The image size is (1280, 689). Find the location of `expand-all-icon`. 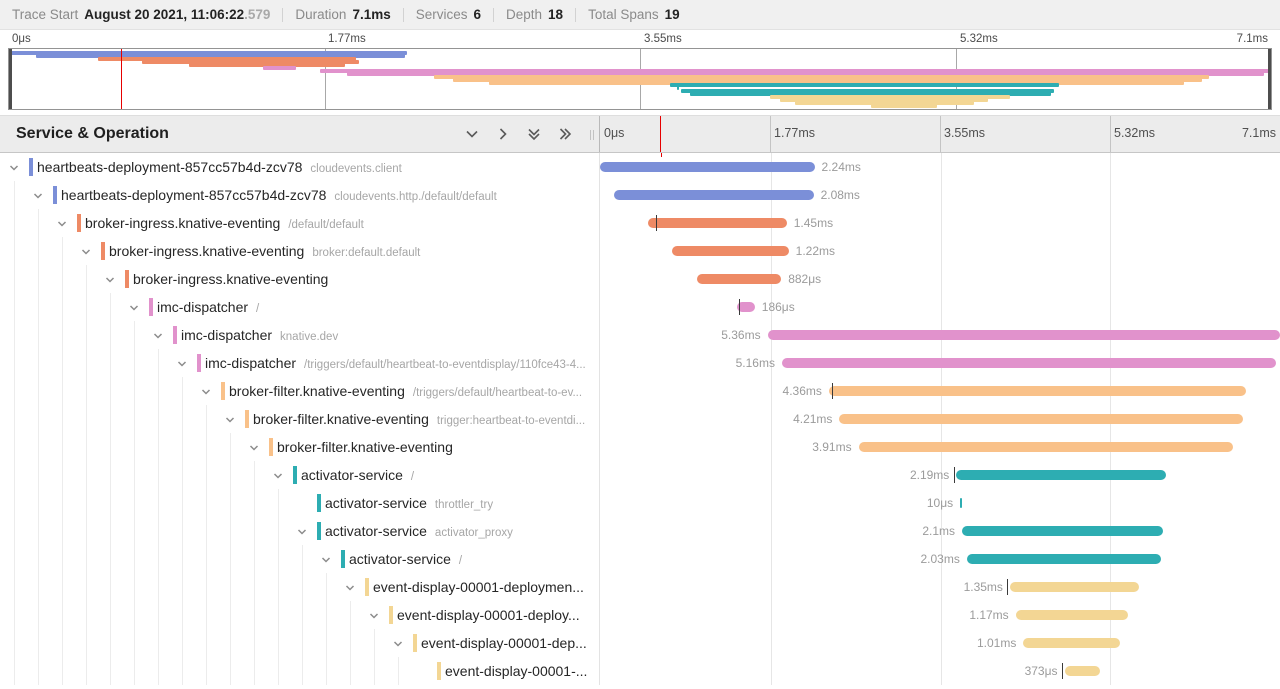

expand-all-icon is located at coordinates (565, 134).